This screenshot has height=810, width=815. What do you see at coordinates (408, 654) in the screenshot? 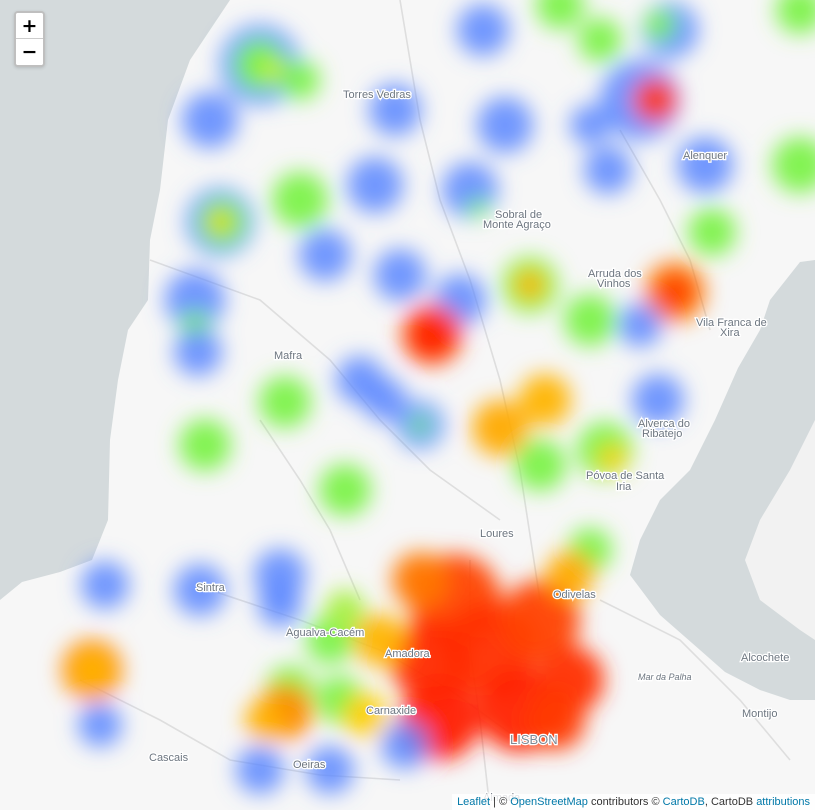
I see `place-label: Amadora` at bounding box center [408, 654].